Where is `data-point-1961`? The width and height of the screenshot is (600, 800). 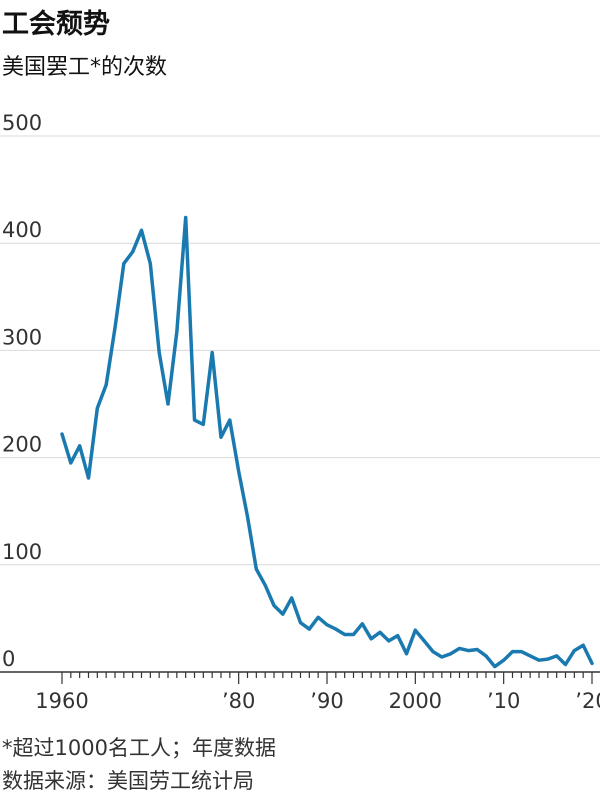 data-point-1961 is located at coordinates (70, 462).